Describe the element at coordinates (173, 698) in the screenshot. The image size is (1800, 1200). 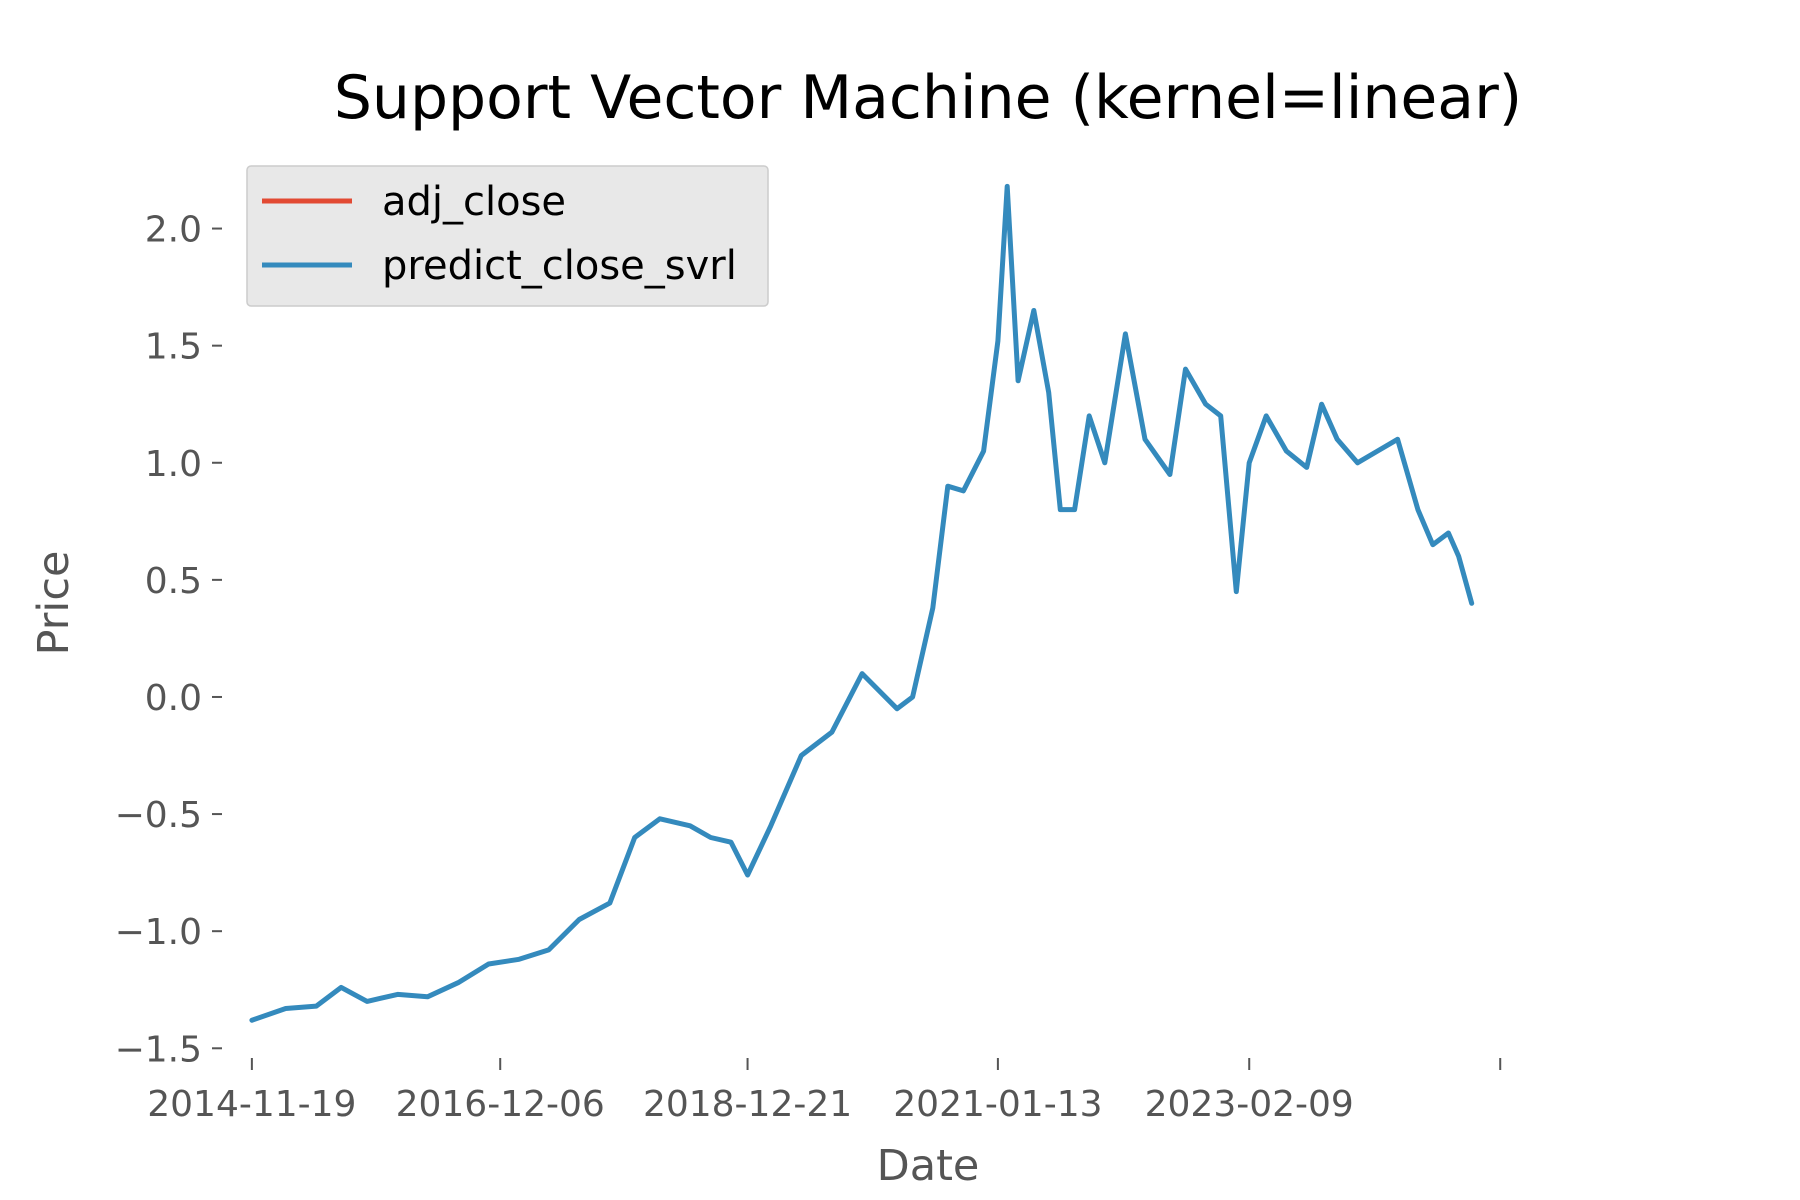
I see `y-tick-label: 0.0` at that location.